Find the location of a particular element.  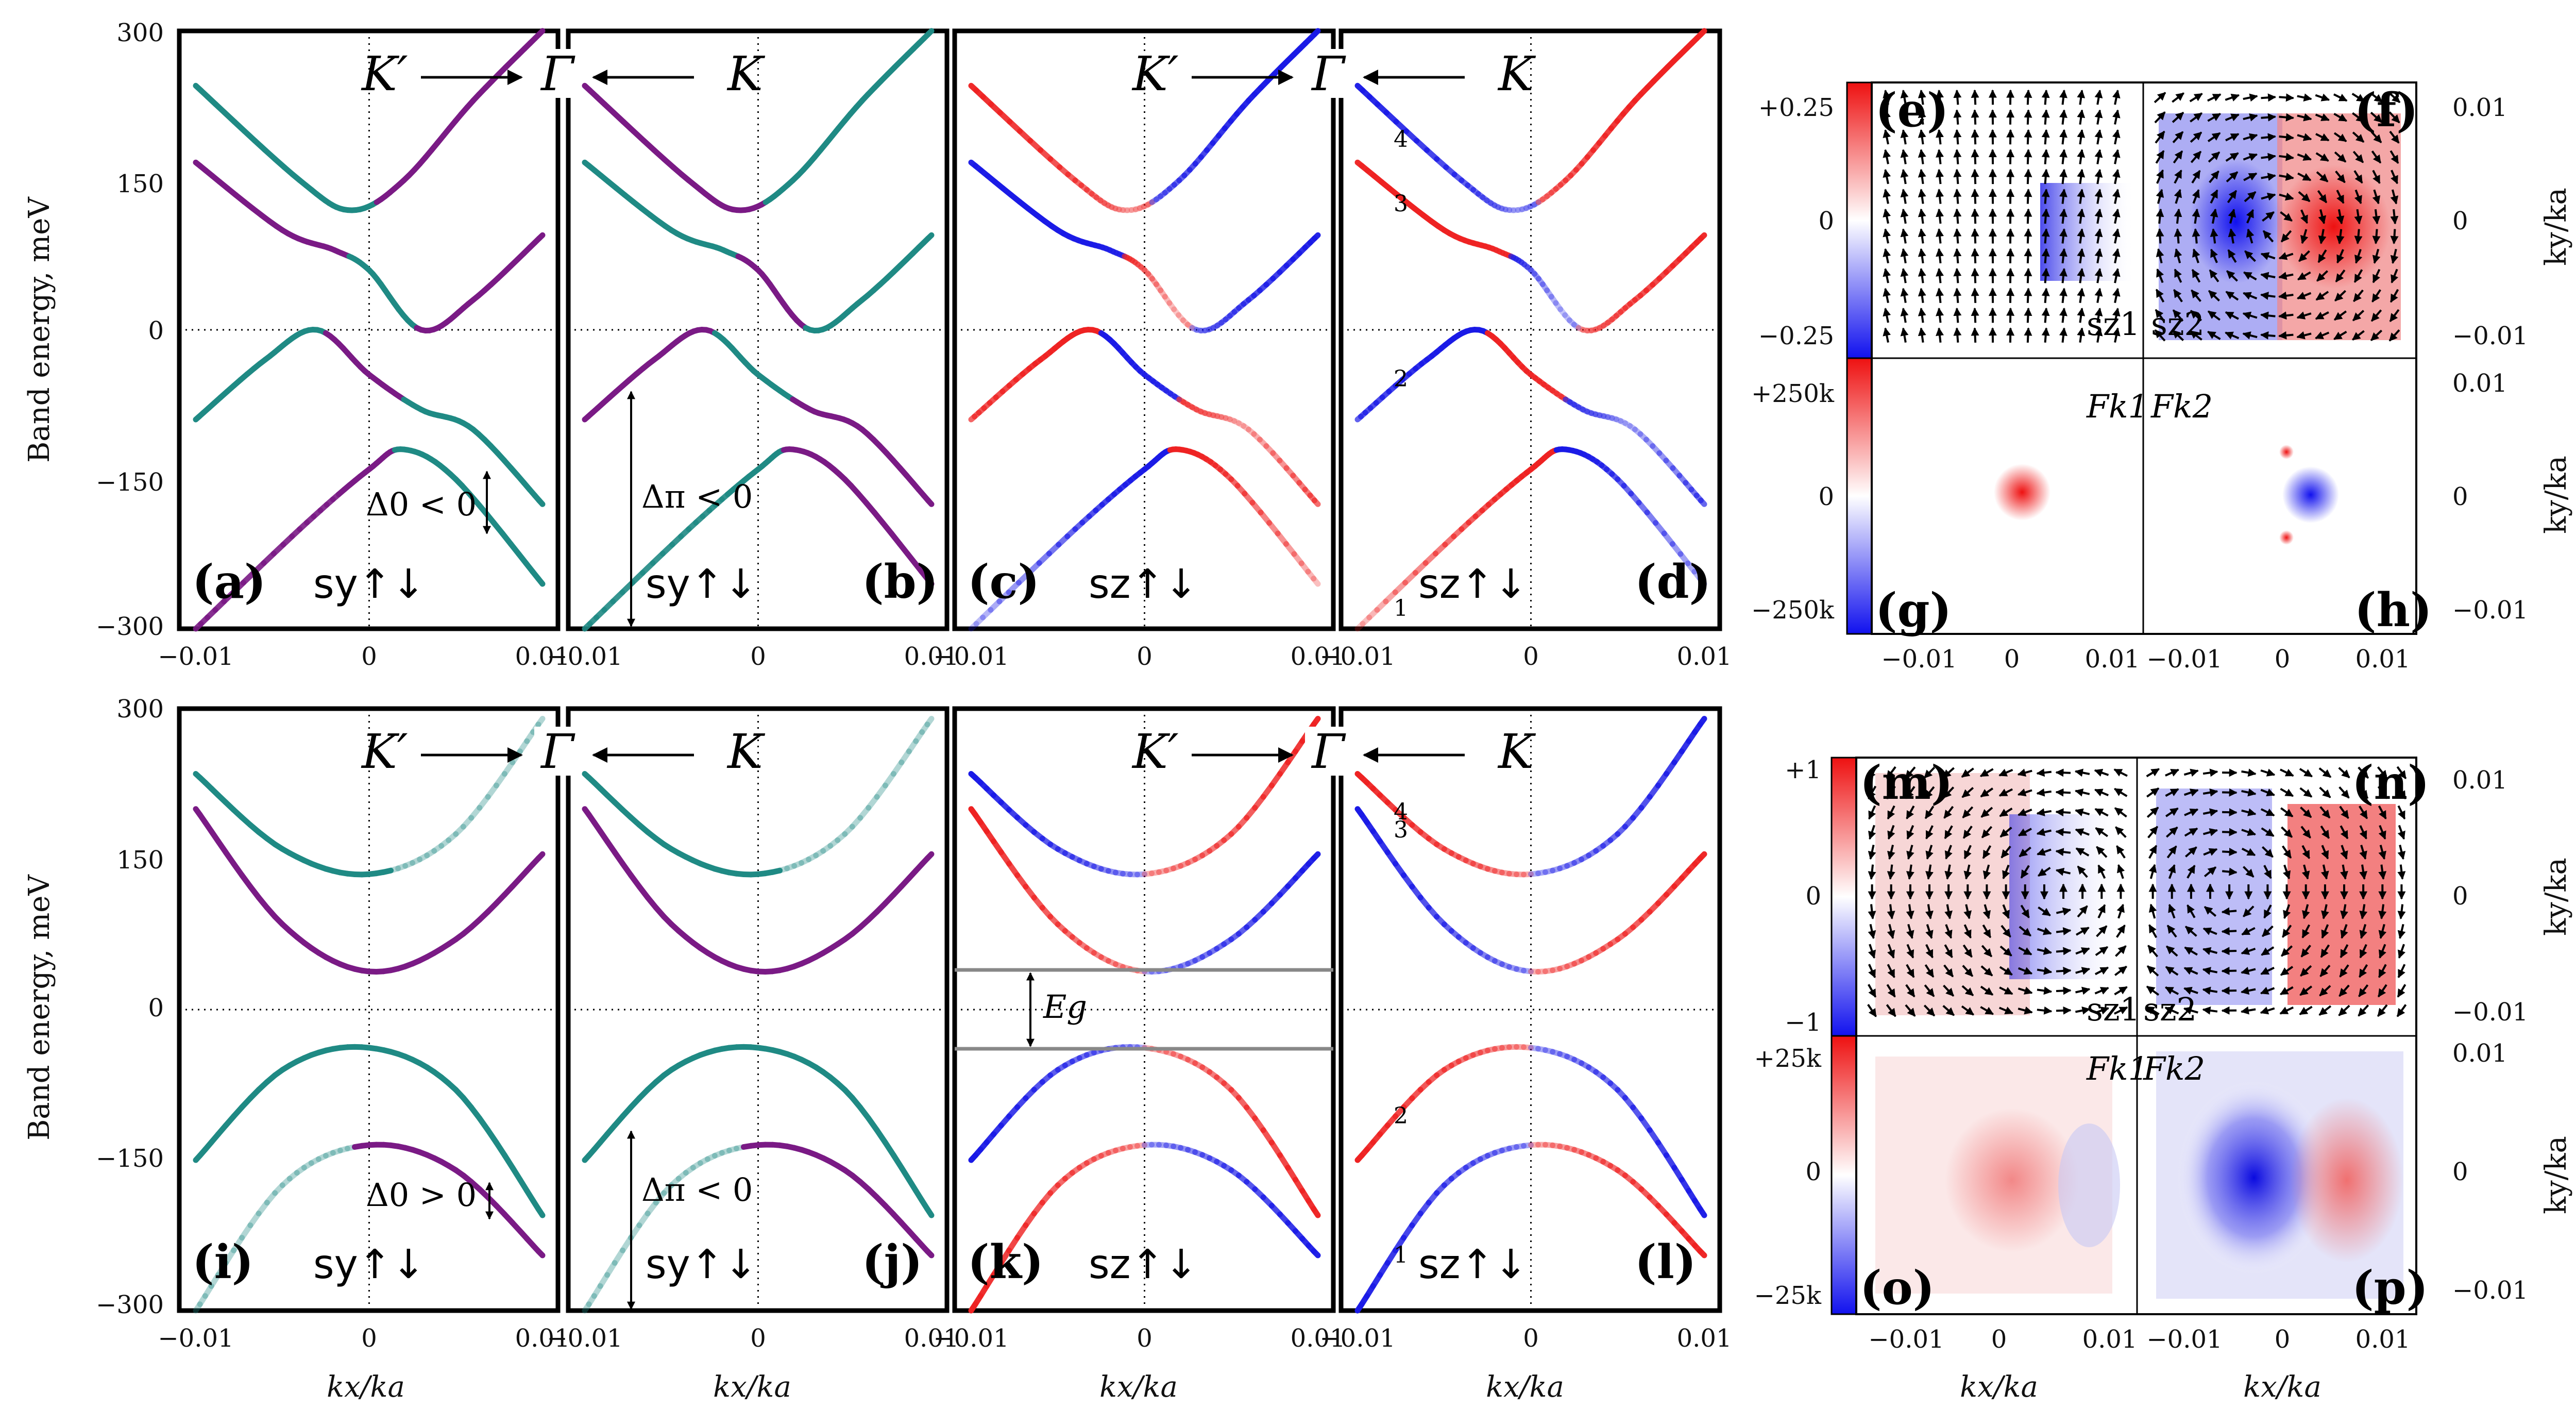

header-gap is located at coordinates (557, 751).